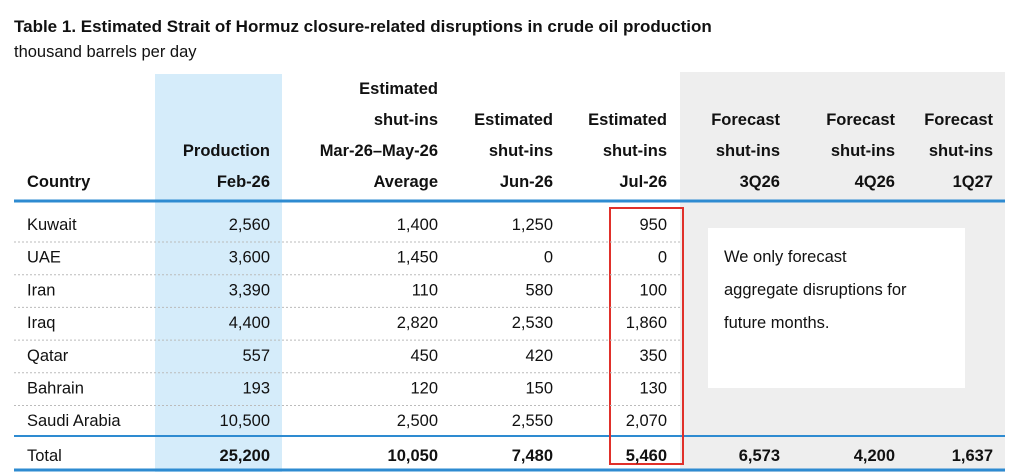 This screenshot has height=475, width=1024. Describe the element at coordinates (417, 323) in the screenshot. I see `cell: 2,820` at that location.